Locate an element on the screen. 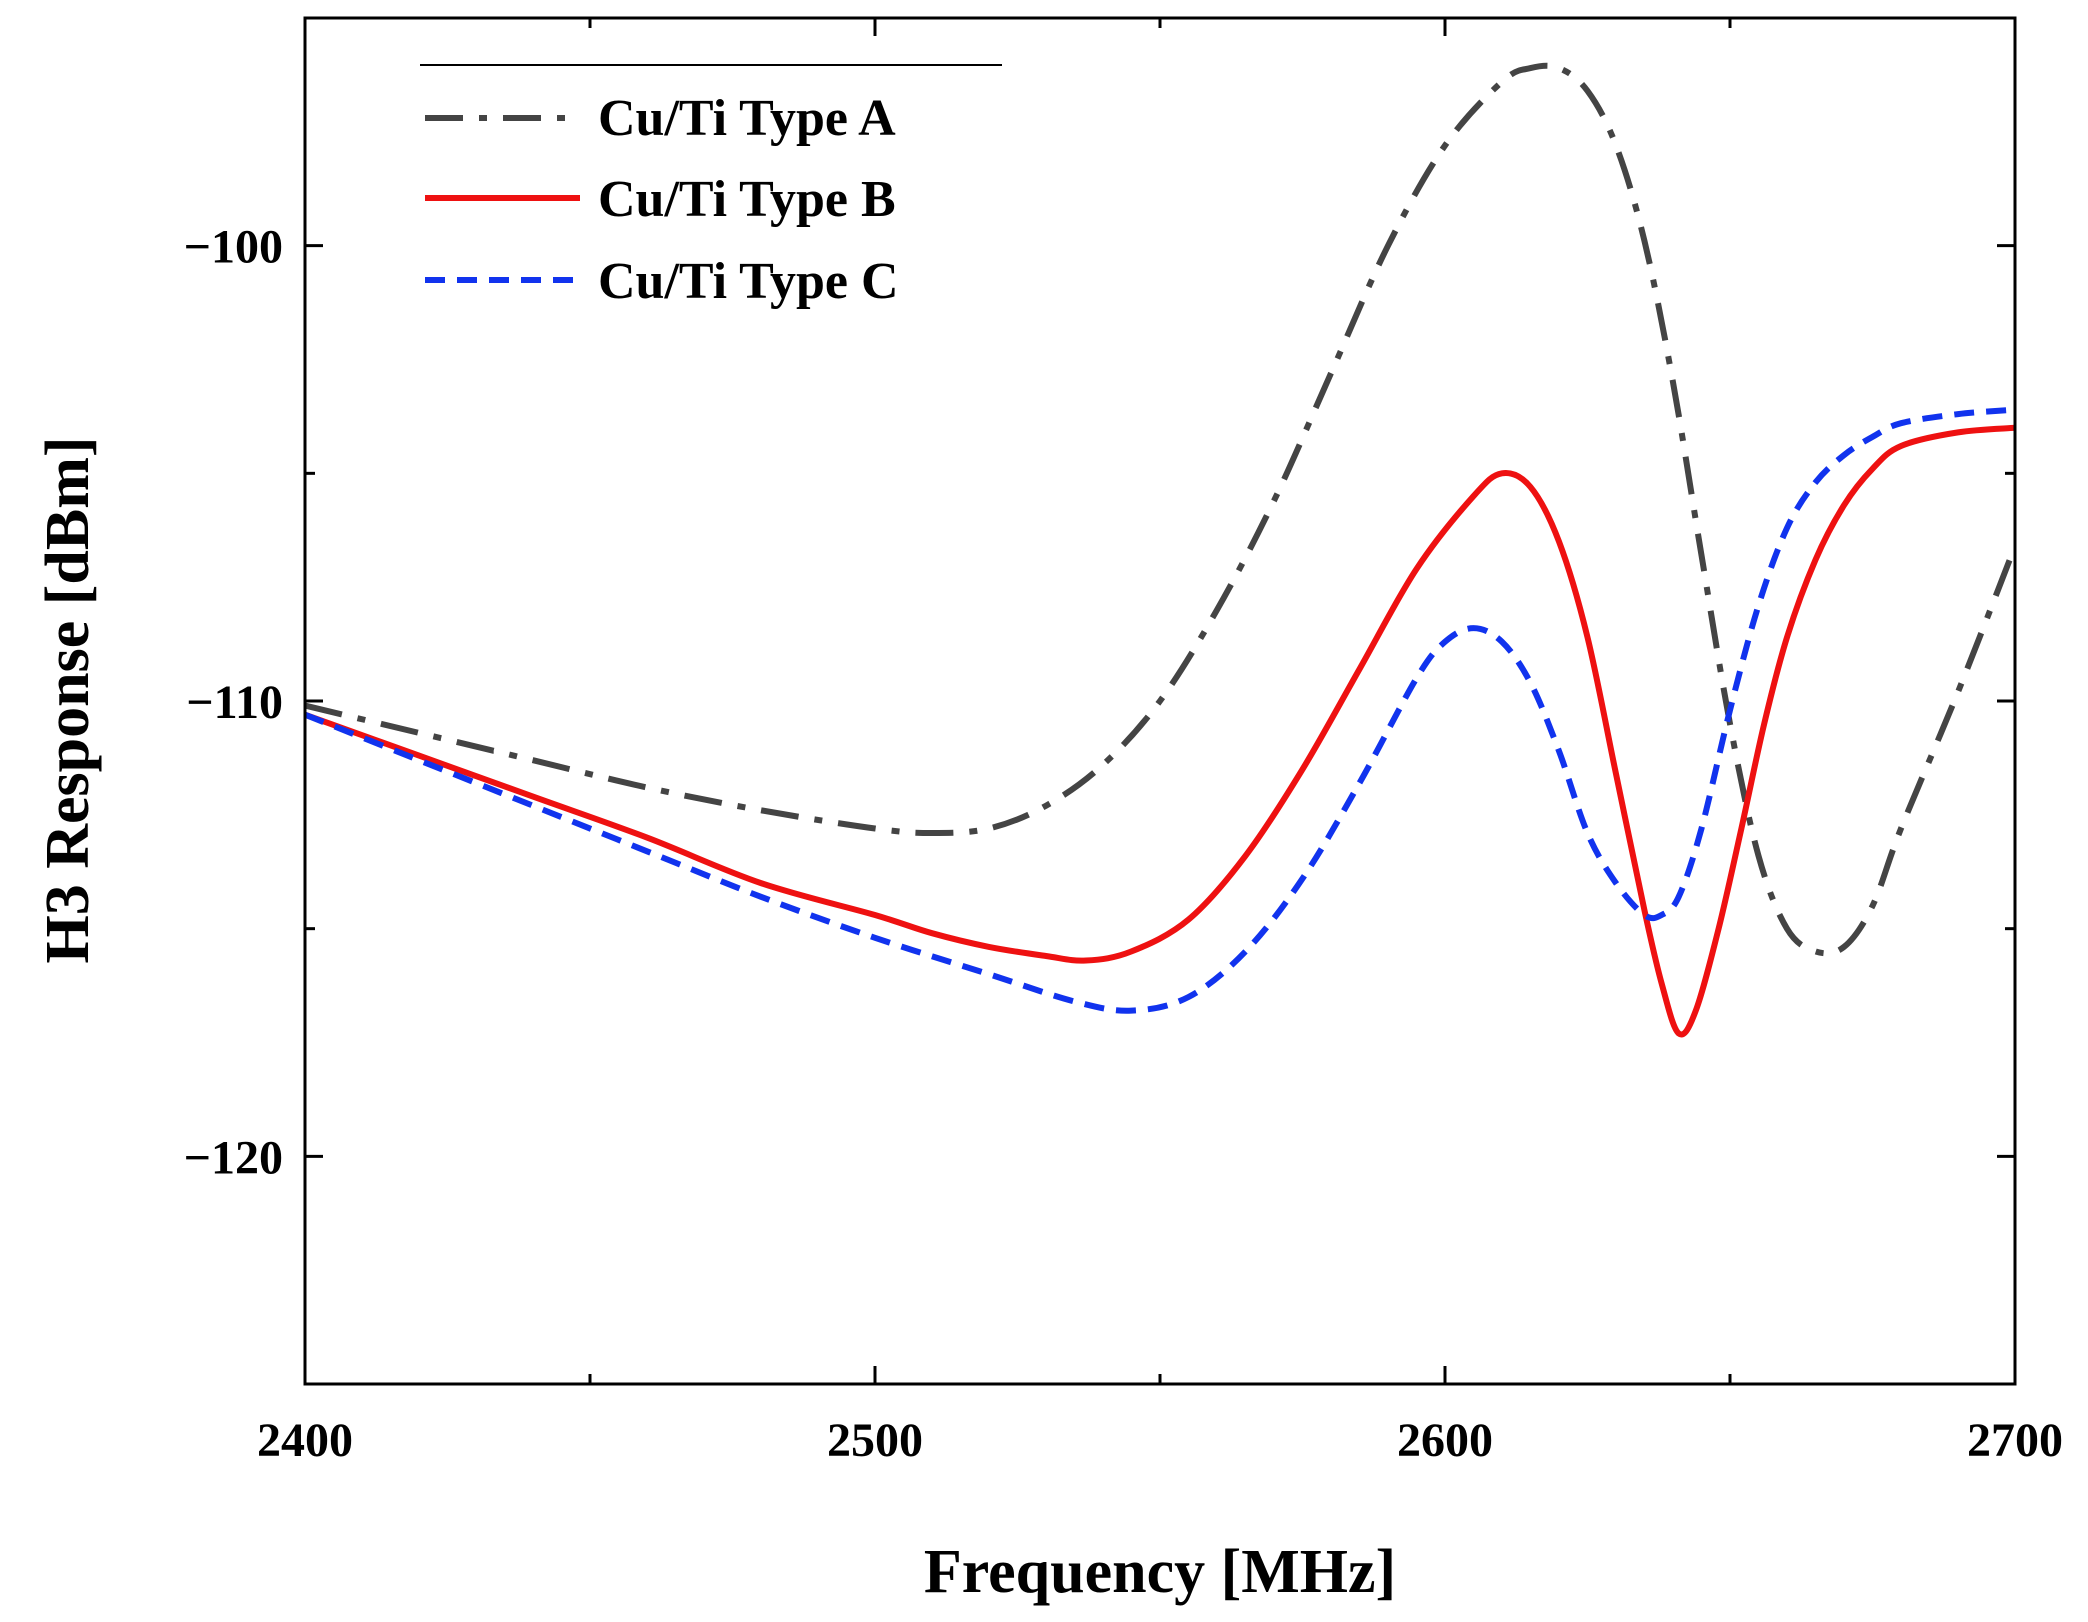 The width and height of the screenshot is (2088, 1622). y-tick-label: −120 is located at coordinates (233, 1157).